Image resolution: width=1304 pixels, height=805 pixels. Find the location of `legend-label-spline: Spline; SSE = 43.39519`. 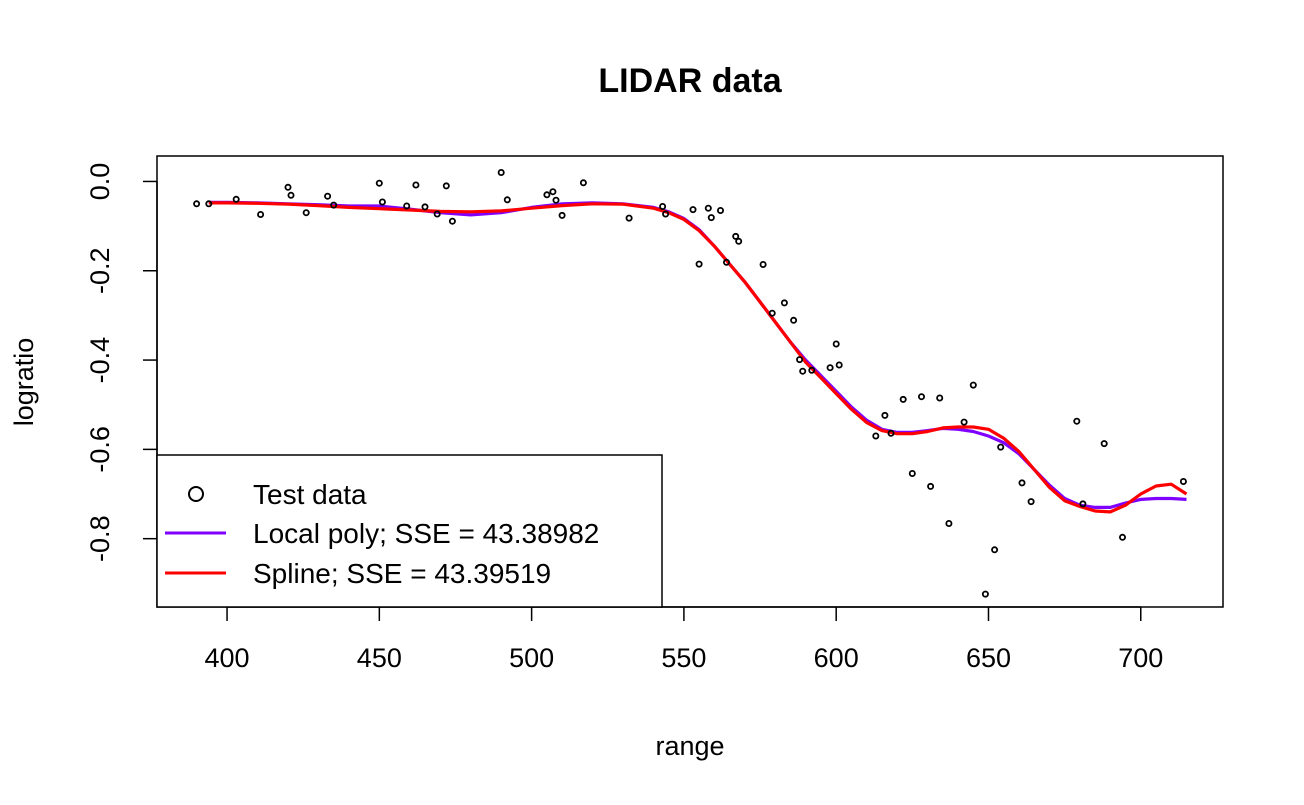

legend-label-spline: Spline; SSE = 43.39519 is located at coordinates (402, 573).